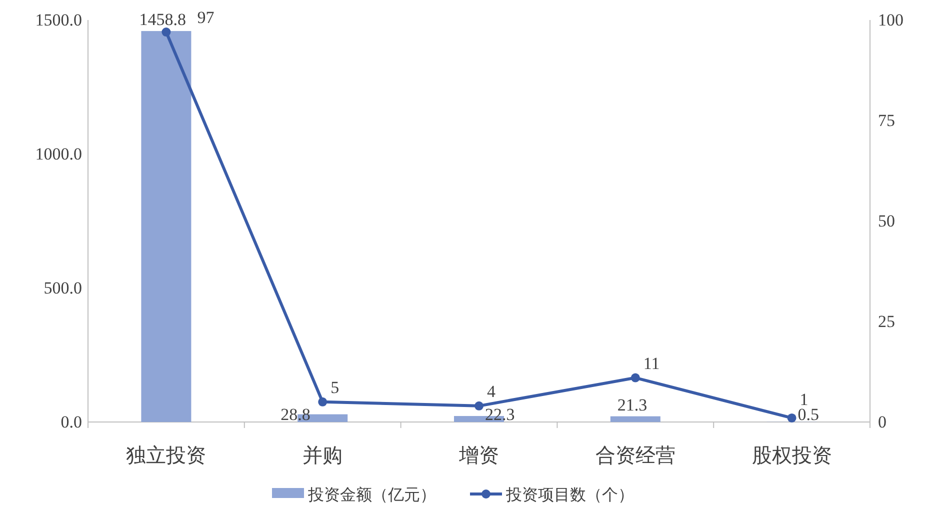 The height and width of the screenshot is (514, 940). What do you see at coordinates (71, 422) in the screenshot?
I see `y-tick-label: 0.0` at bounding box center [71, 422].